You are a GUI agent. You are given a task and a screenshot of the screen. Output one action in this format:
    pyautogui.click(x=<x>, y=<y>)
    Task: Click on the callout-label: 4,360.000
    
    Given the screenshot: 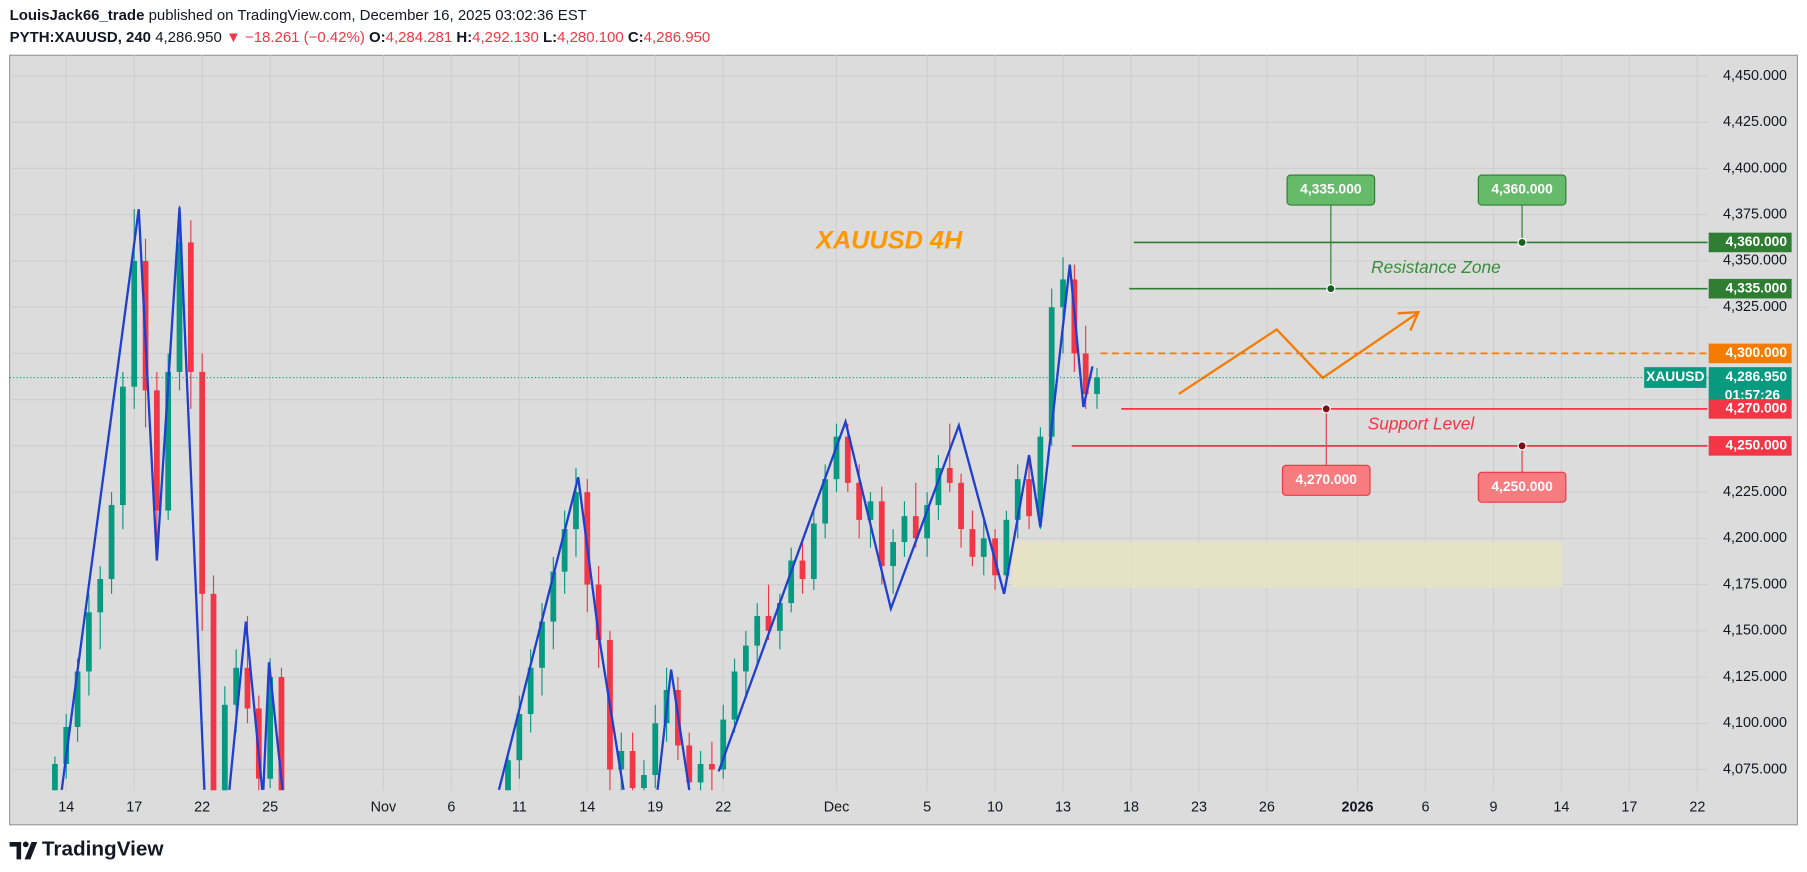 What is the action you would take?
    pyautogui.click(x=1522, y=189)
    